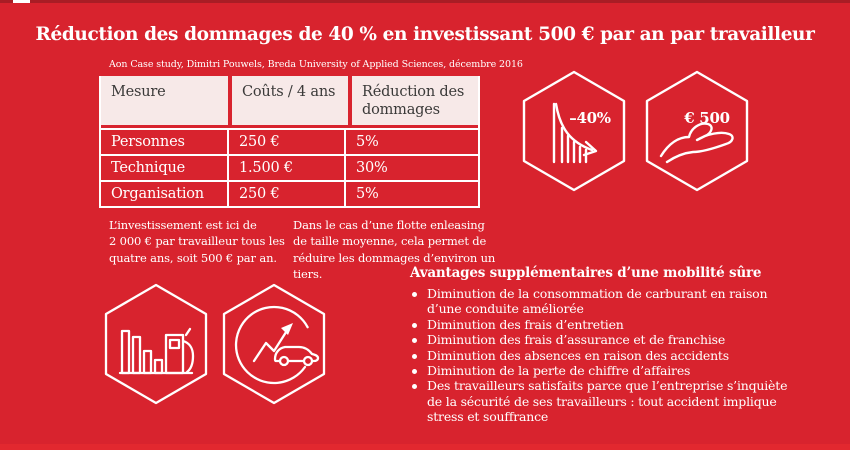  I want to click on column-header-couts: Coûts / 4 ans, so click(290, 100).